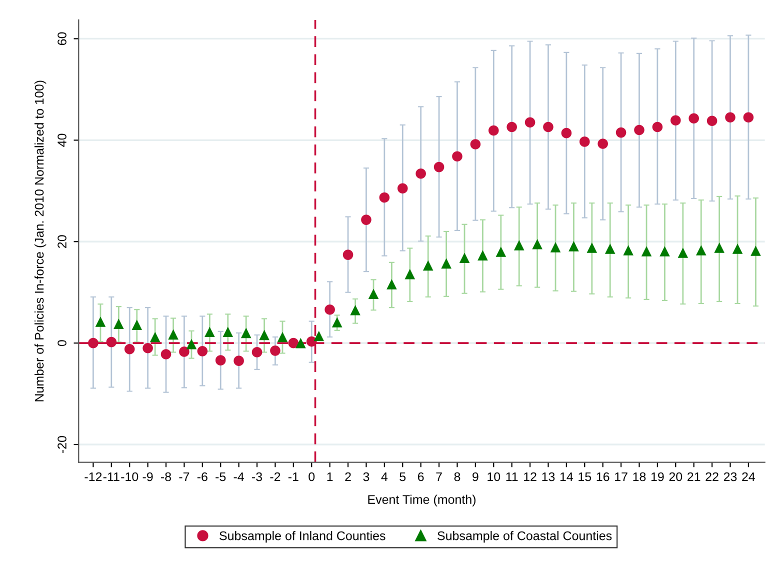  I want to click on legend-label: Subsample of Inland Counties, so click(303, 537).